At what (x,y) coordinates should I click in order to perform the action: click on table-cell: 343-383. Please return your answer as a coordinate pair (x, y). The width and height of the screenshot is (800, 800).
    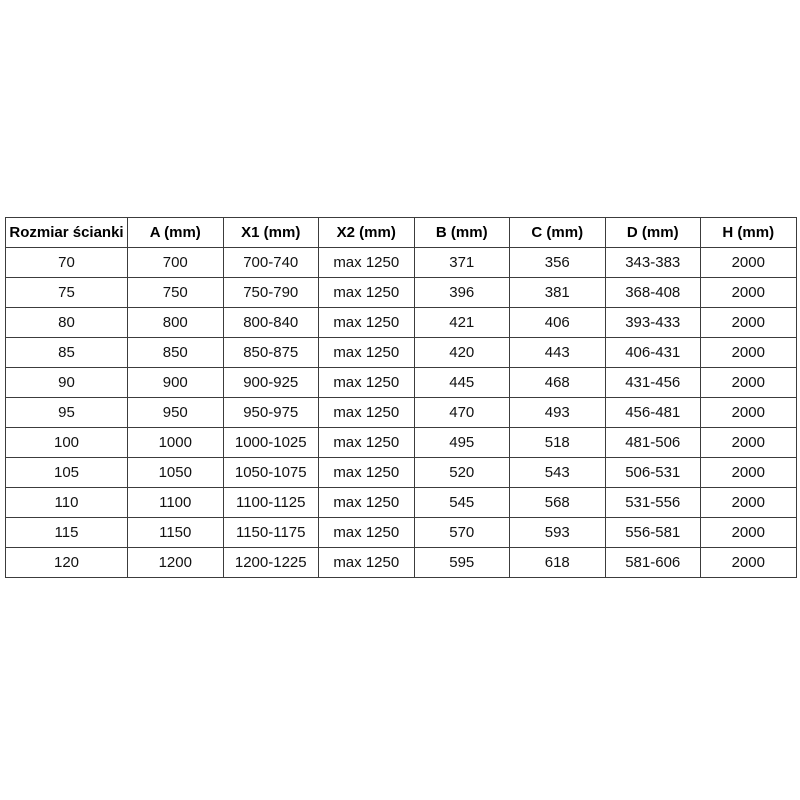
    Looking at the image, I should click on (652, 262).